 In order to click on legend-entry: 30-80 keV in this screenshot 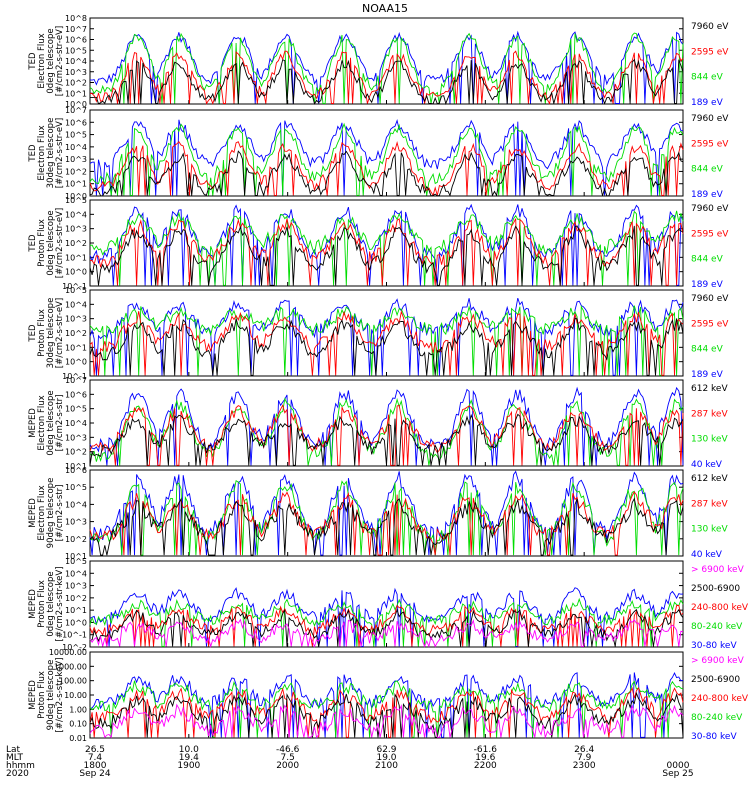, I will do `click(714, 646)`.